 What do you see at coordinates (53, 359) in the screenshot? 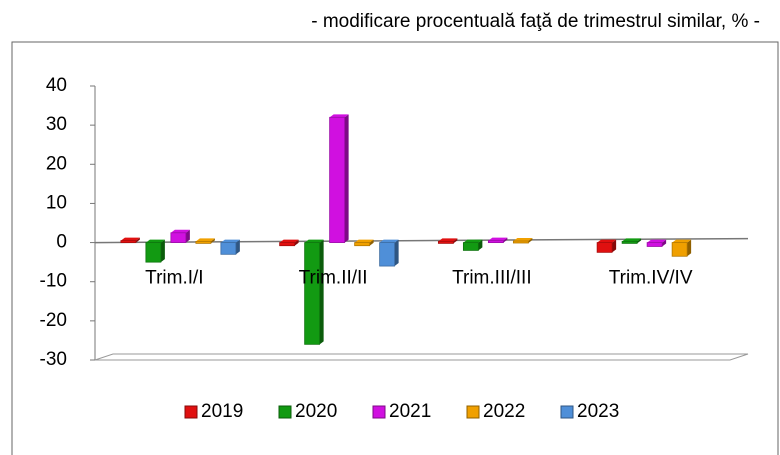
I see `y-tick-label: -30` at bounding box center [53, 359].